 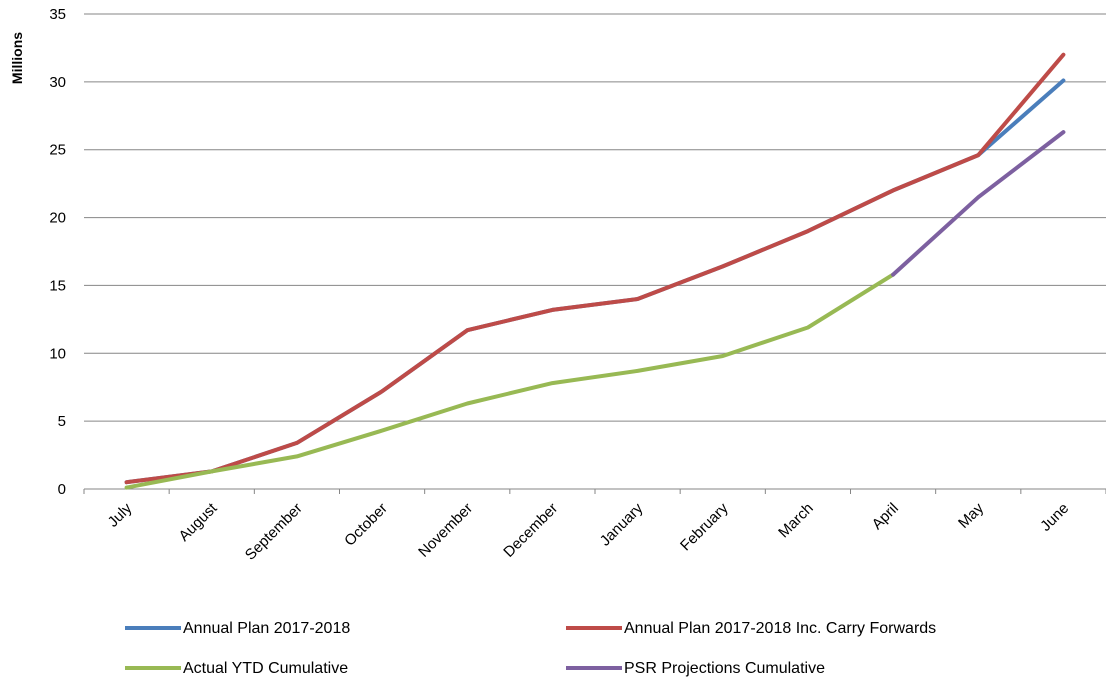 What do you see at coordinates (57, 14) in the screenshot?
I see `y-tick-label: 35` at bounding box center [57, 14].